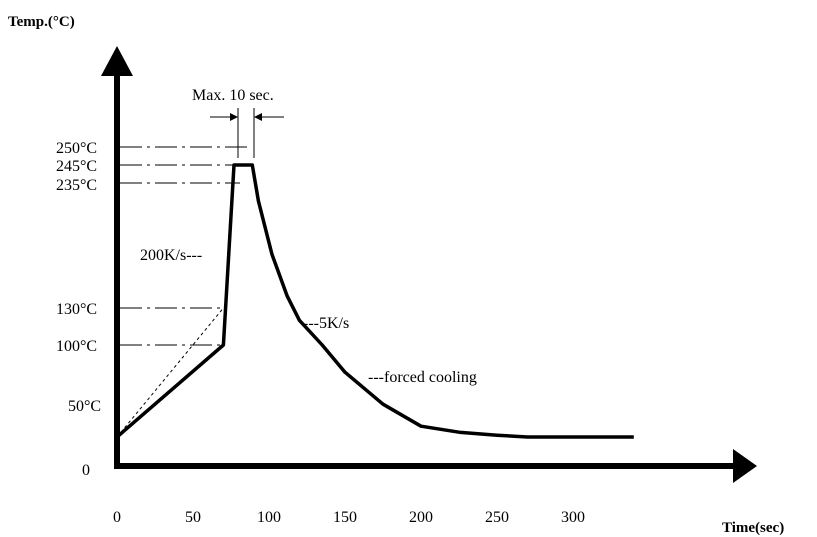 Image resolution: width=817 pixels, height=537 pixels. What do you see at coordinates (117, 61) in the screenshot?
I see `y-axis-arrow-icon` at bounding box center [117, 61].